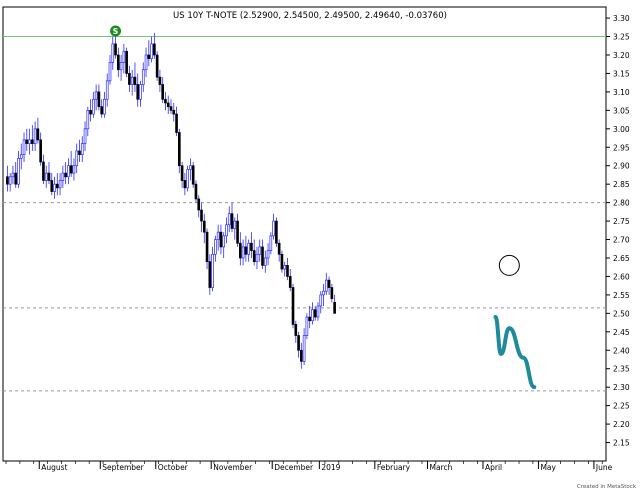  What do you see at coordinates (621, 129) in the screenshot?
I see `y-tick-label: 3.00` at bounding box center [621, 129].